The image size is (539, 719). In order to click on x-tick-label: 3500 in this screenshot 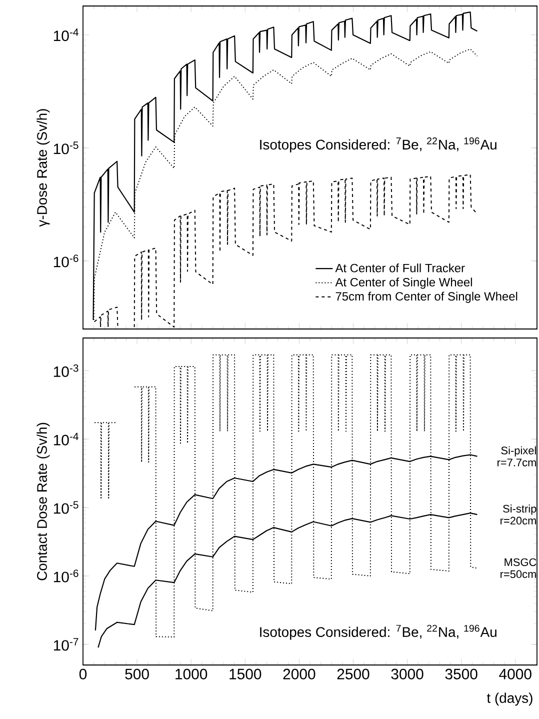, I will do `click(461, 674)`.